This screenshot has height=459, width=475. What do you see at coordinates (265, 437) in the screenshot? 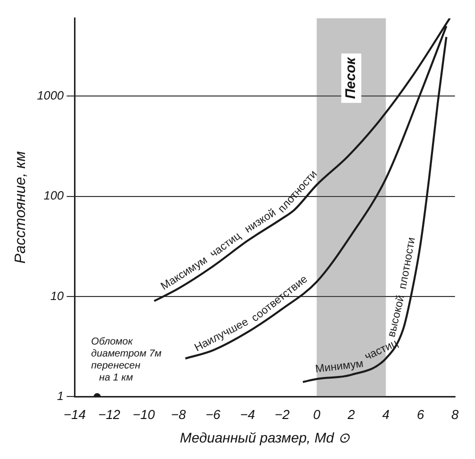
I see `x-axis-title: Медианный размер, Md ⊙` at bounding box center [265, 437].